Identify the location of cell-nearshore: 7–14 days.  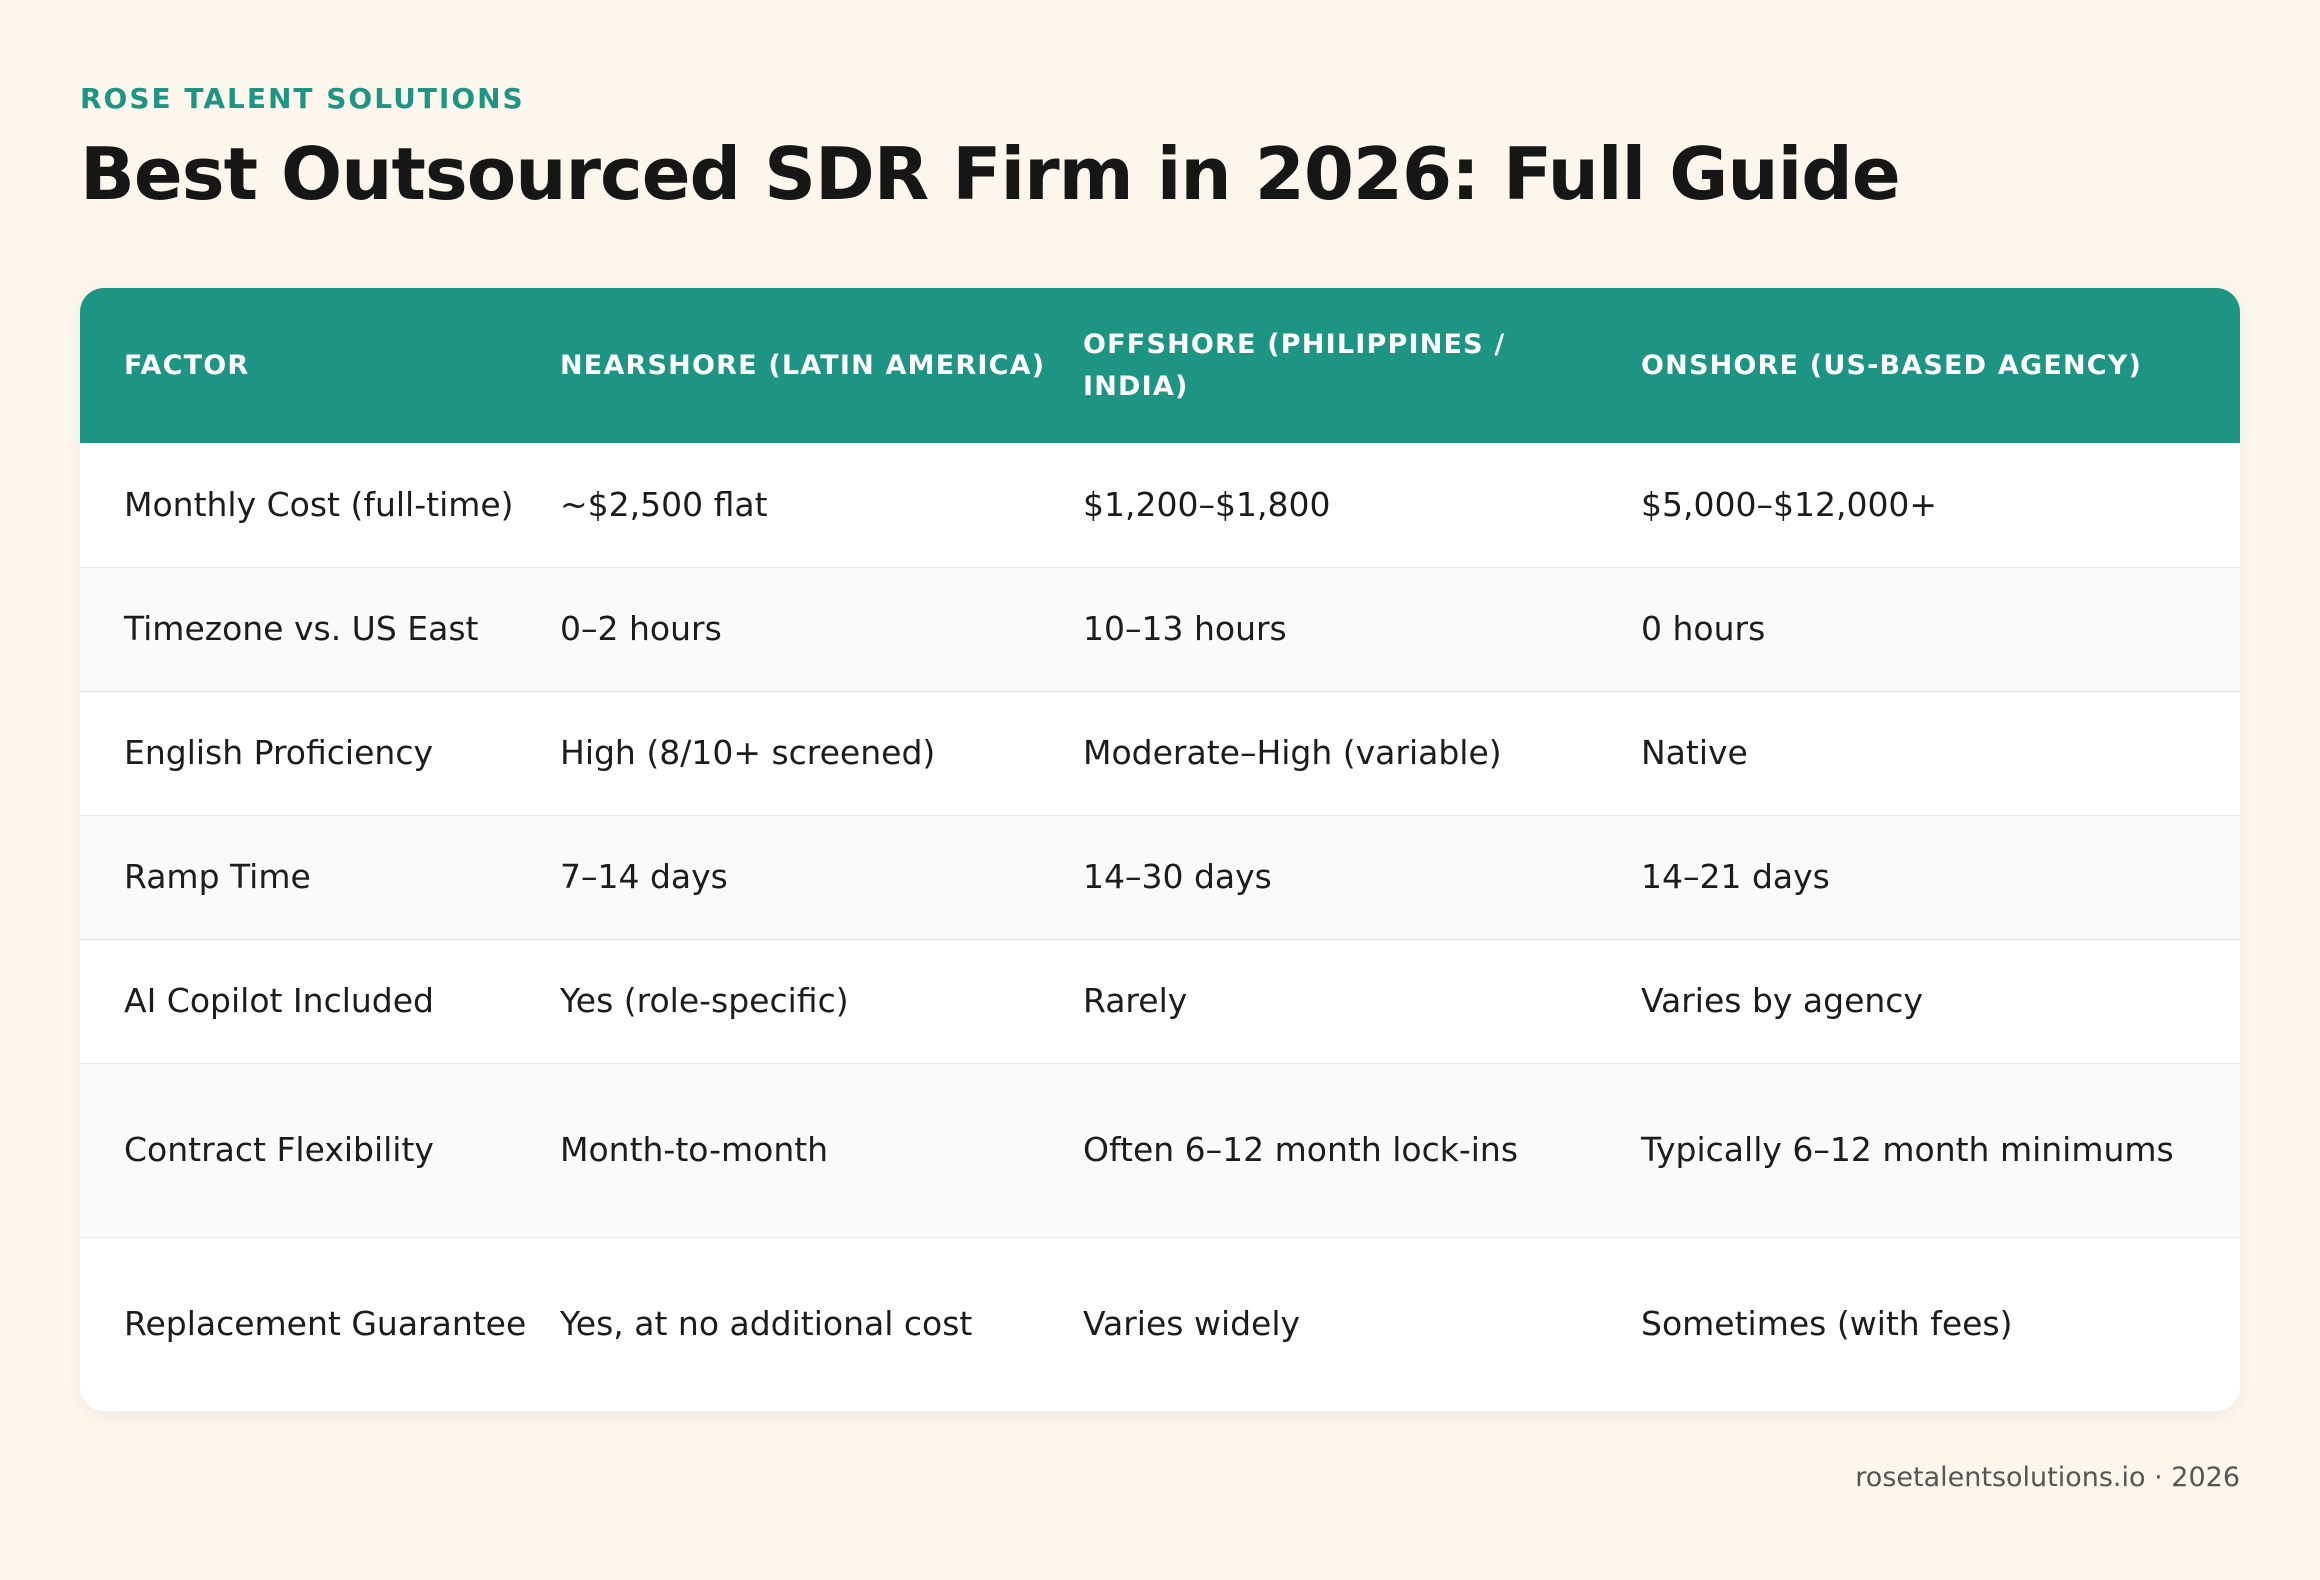
(644, 876).